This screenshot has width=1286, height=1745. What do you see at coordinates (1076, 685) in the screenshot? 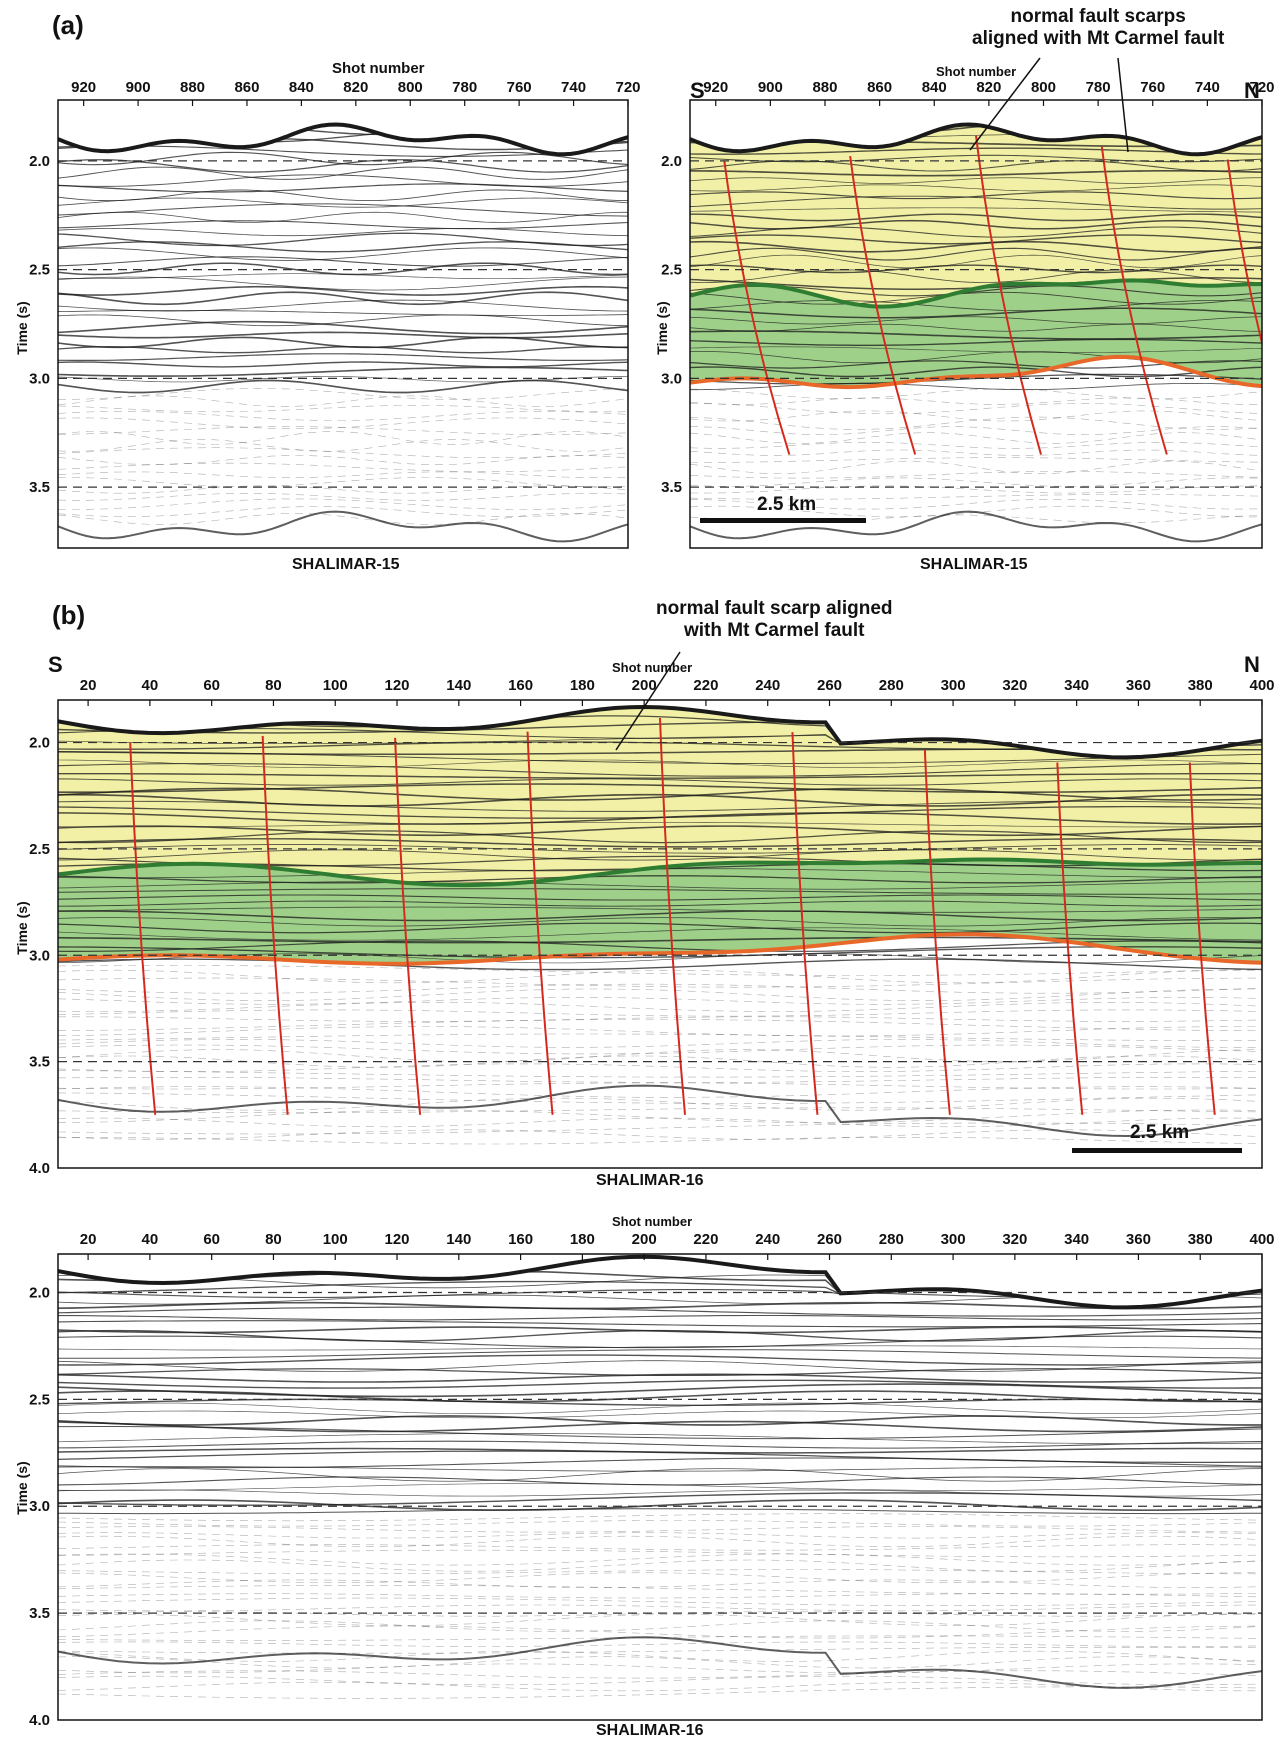
I see `shot-tick-label: 340` at bounding box center [1076, 685].